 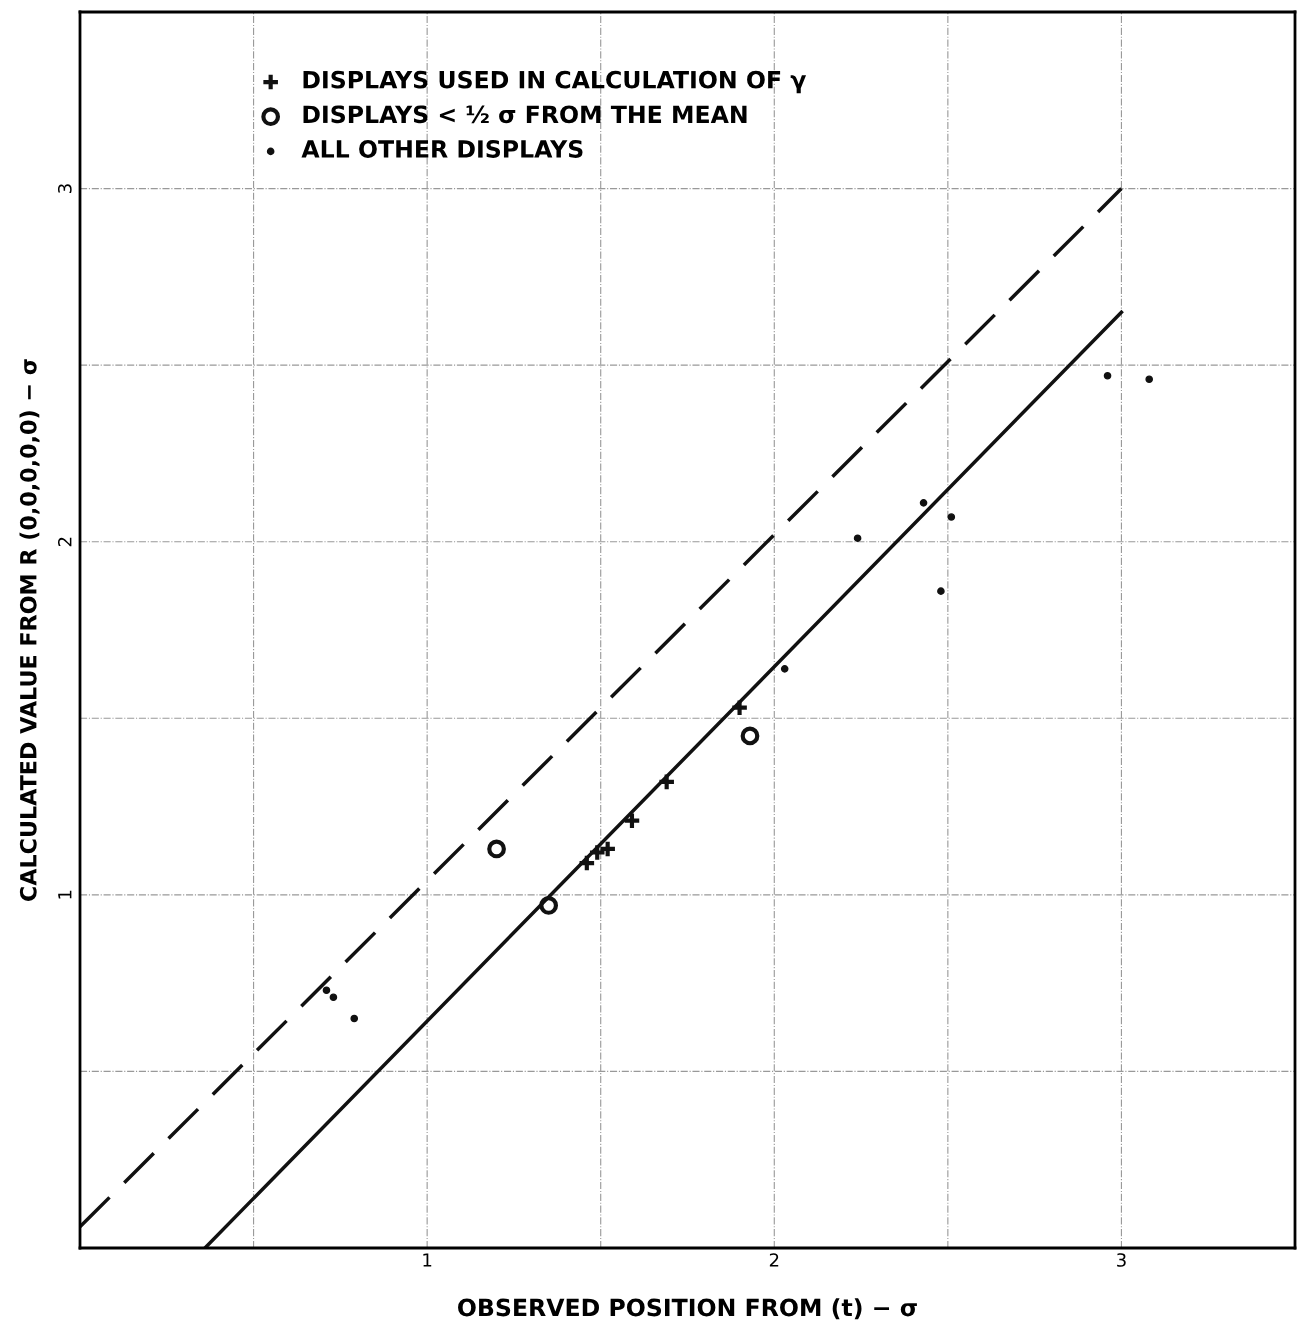 What do you see at coordinates (64, 542) in the screenshot?
I see `y-tick-label: 2` at bounding box center [64, 542].